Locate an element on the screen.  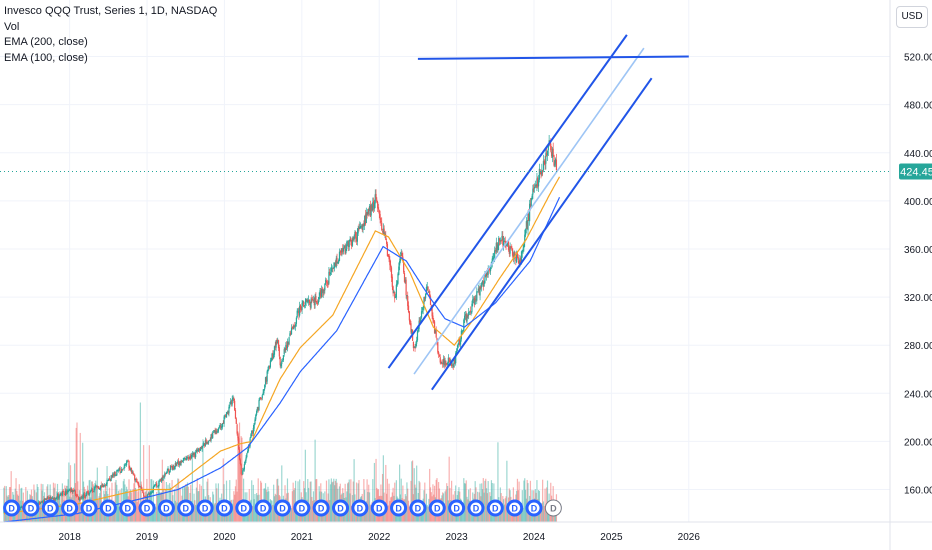
ema200-indicator-label: EMA (200, close) is located at coordinates (46, 42).